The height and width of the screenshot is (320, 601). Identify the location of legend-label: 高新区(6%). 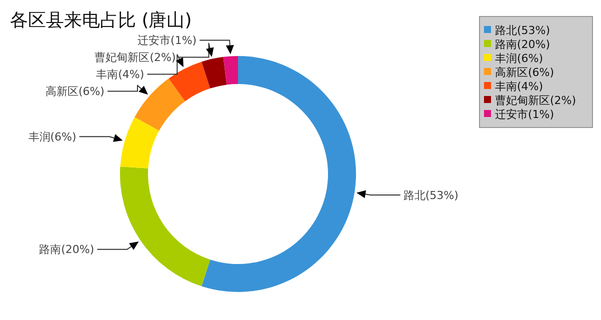
(524, 72).